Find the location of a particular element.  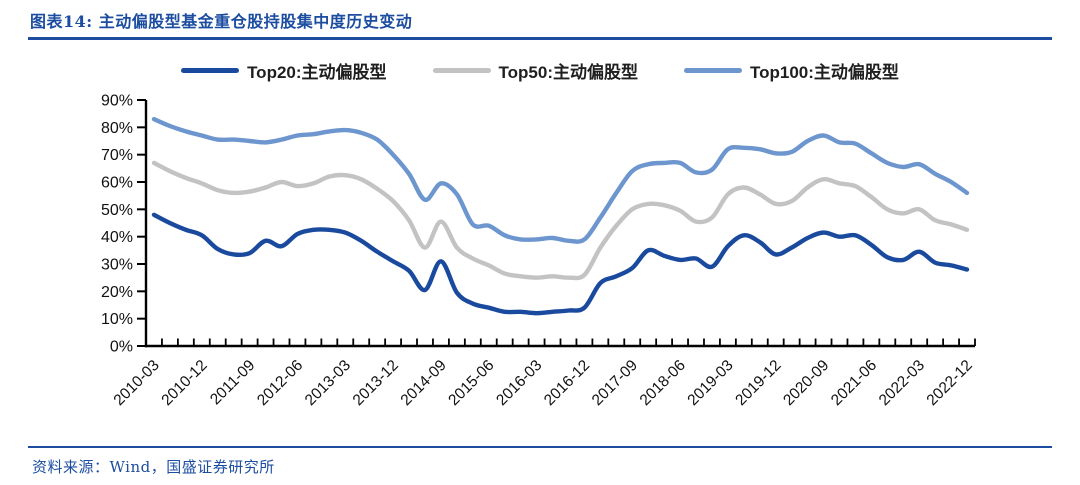

legend-label-top20: Top20:主动偏股型 is located at coordinates (317, 72).